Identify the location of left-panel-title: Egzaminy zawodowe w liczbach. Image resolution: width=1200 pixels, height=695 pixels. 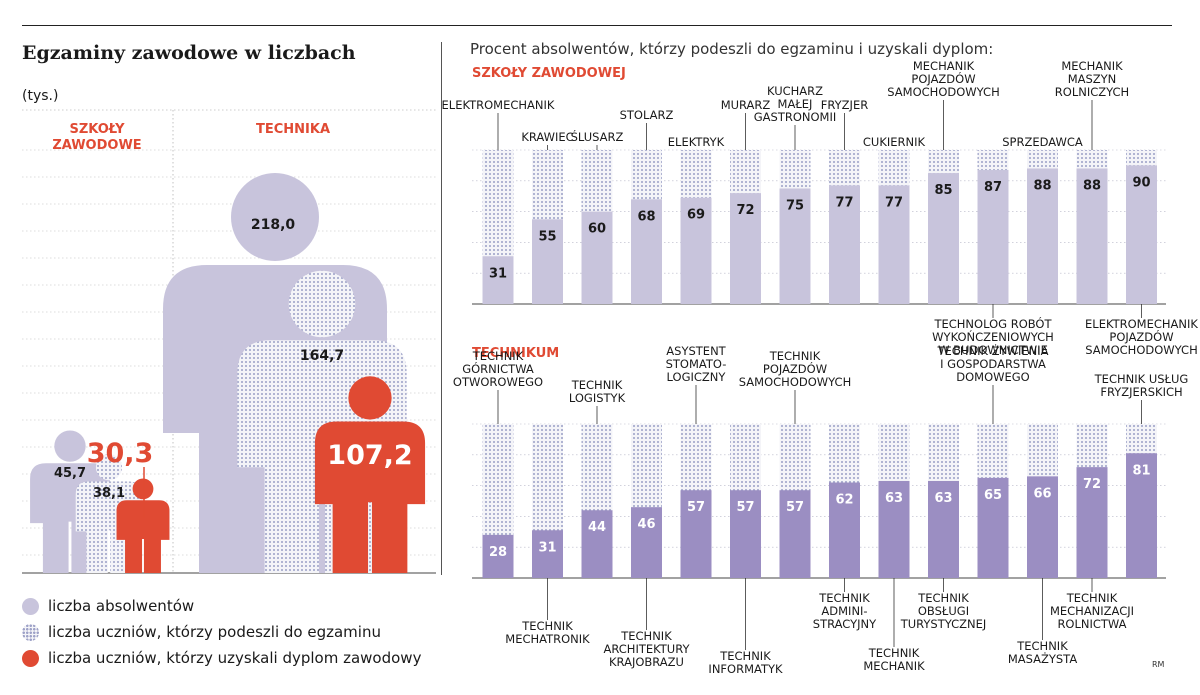
(189, 53).